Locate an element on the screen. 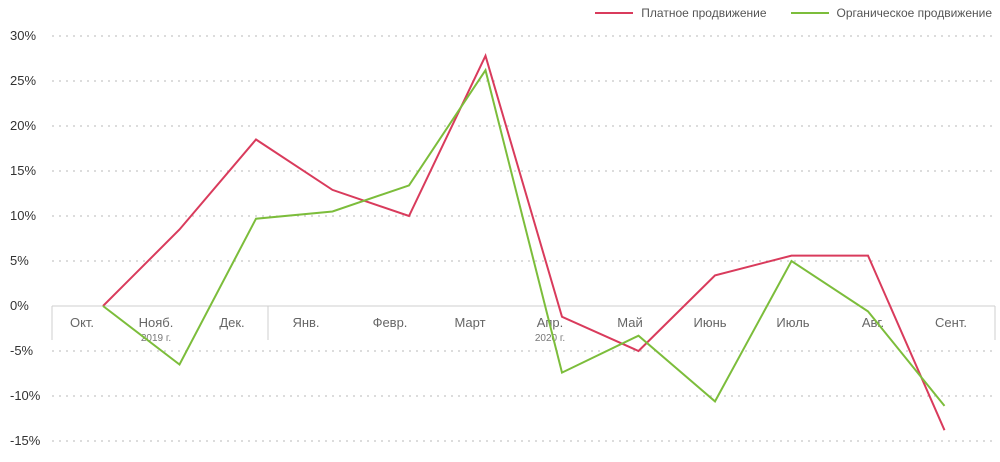 Image resolution: width=1000 pixels, height=462 pixels. x-tick-label: Февр. is located at coordinates (390, 322).